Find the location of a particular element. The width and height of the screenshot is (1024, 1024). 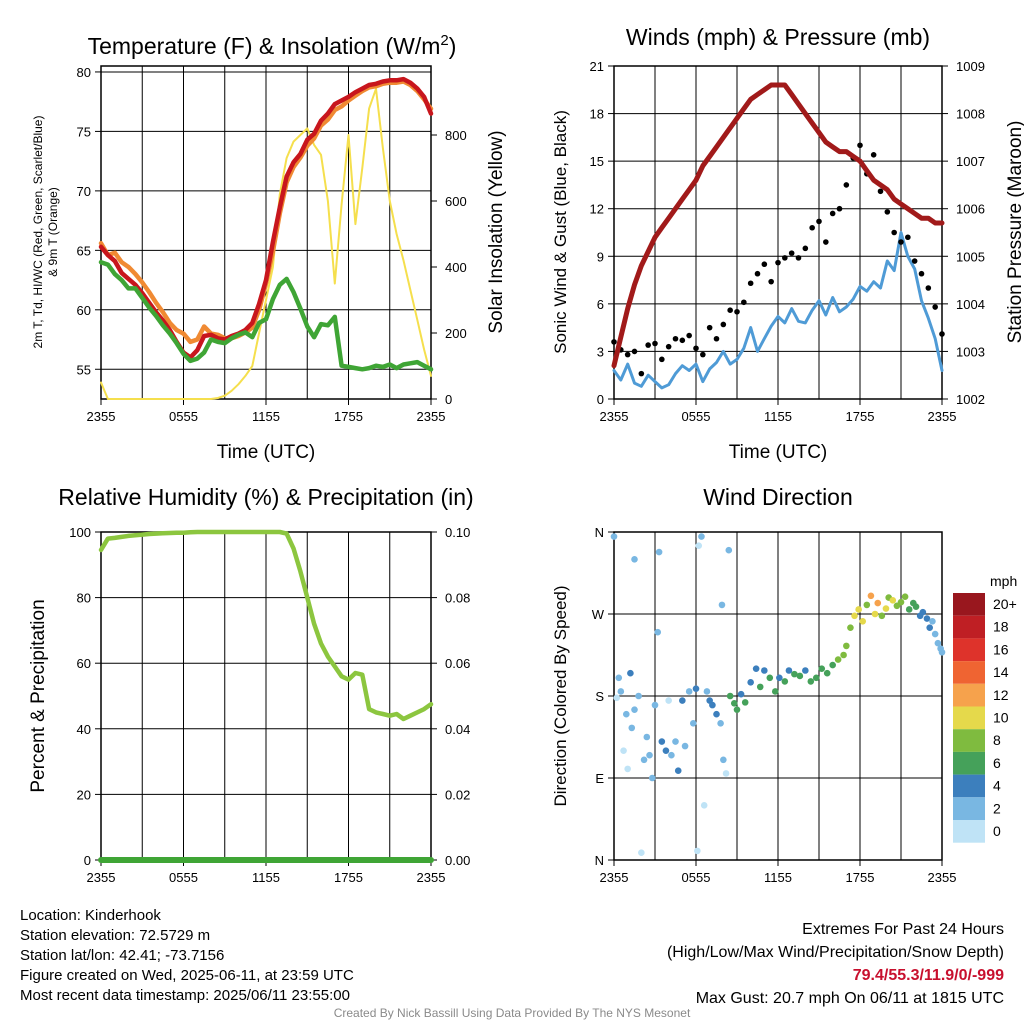

x-axis-label: Time (UTC) is located at coordinates (778, 452).